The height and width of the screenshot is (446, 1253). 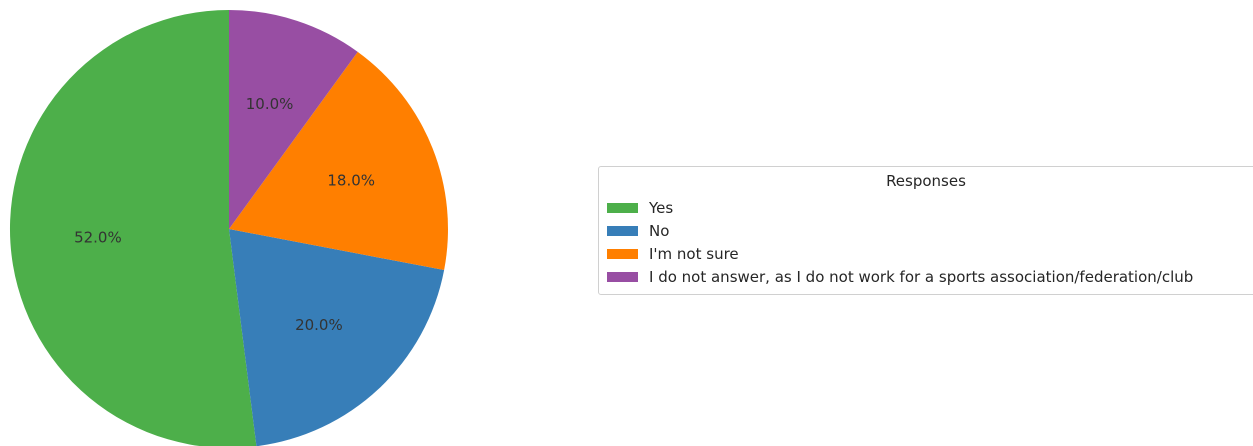 I want to click on legend-swatch-no, so click(x=622, y=230).